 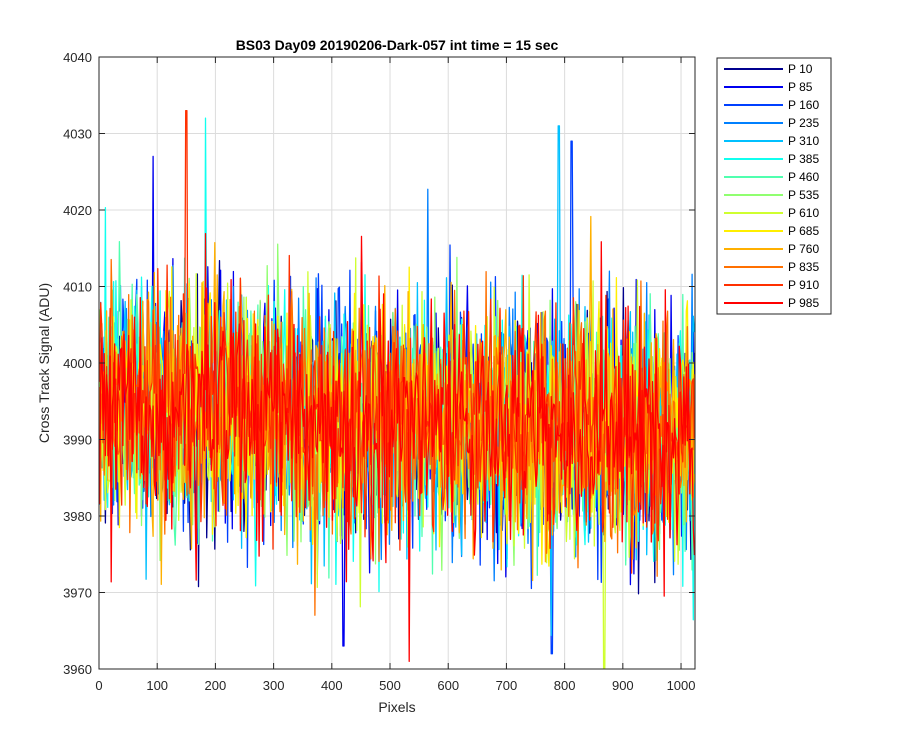 What do you see at coordinates (77, 287) in the screenshot?
I see `y-tick-label: 4010` at bounding box center [77, 287].